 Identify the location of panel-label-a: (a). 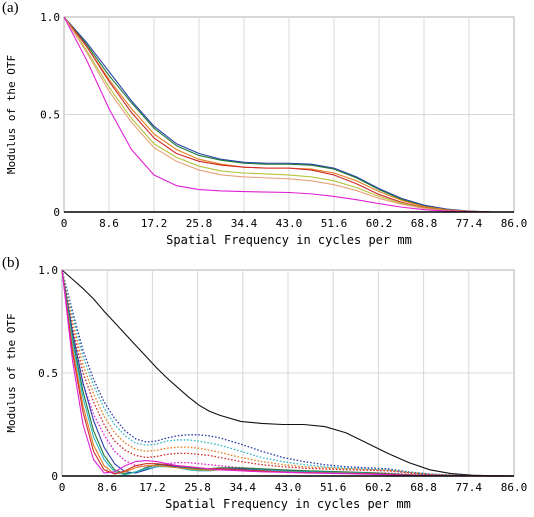
(10, 8).